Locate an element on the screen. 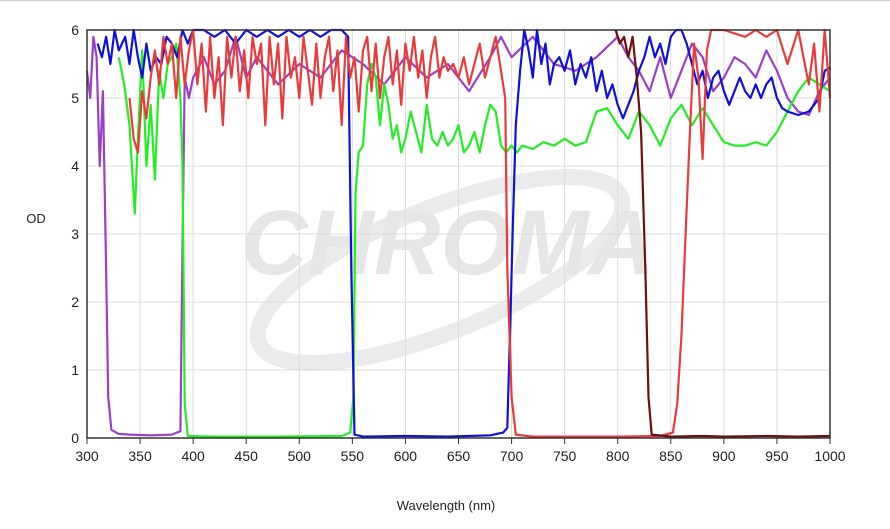 This screenshot has height=529, width=890. x-tick-label: 400 is located at coordinates (193, 456).